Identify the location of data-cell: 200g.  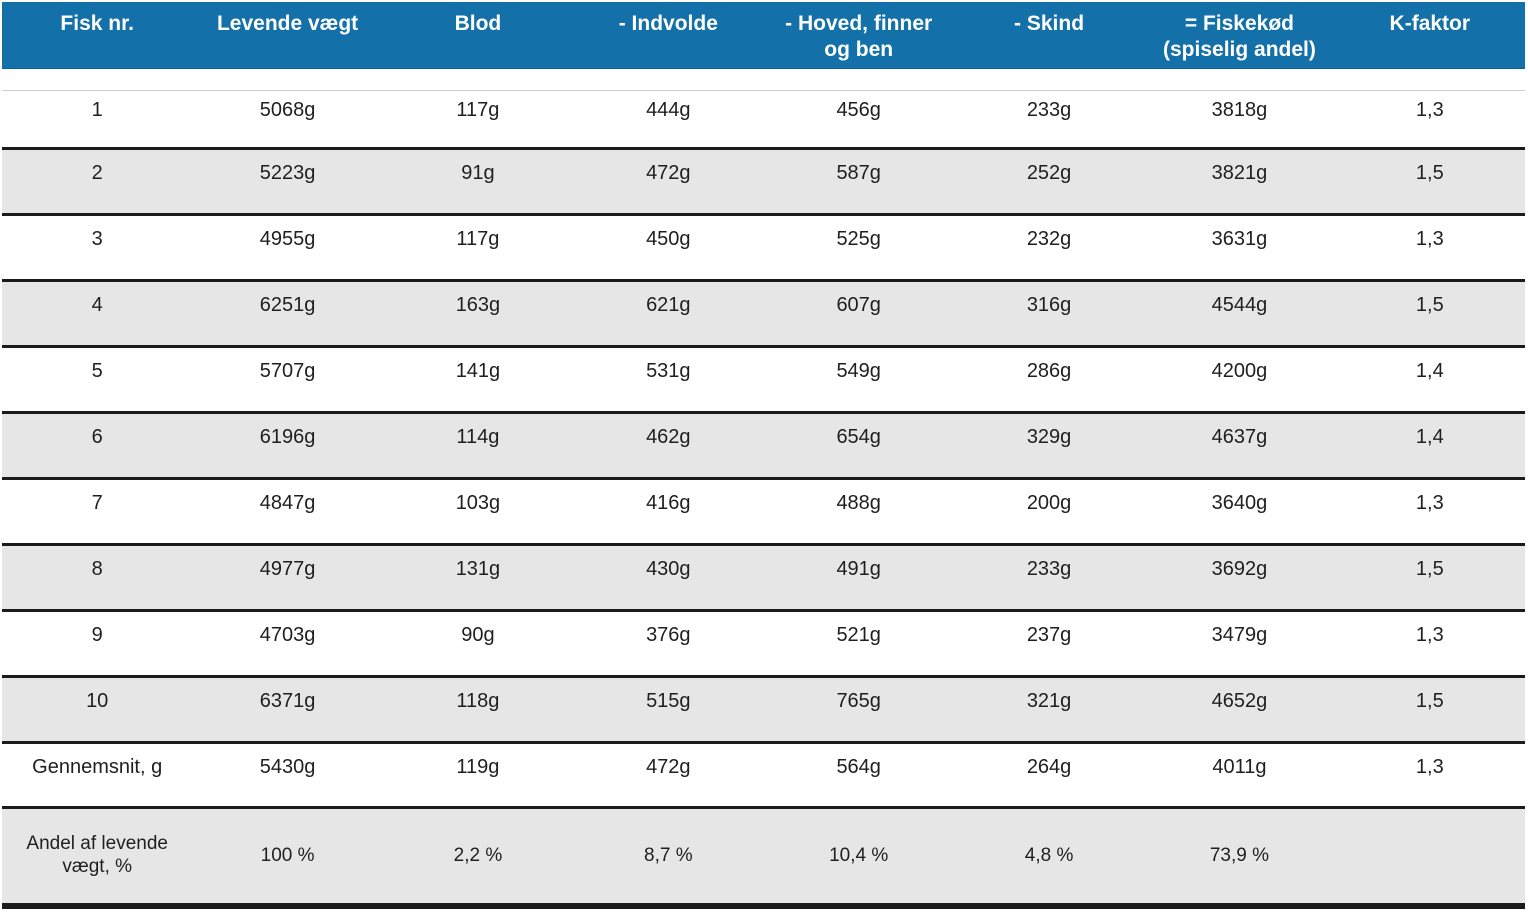
(1049, 510).